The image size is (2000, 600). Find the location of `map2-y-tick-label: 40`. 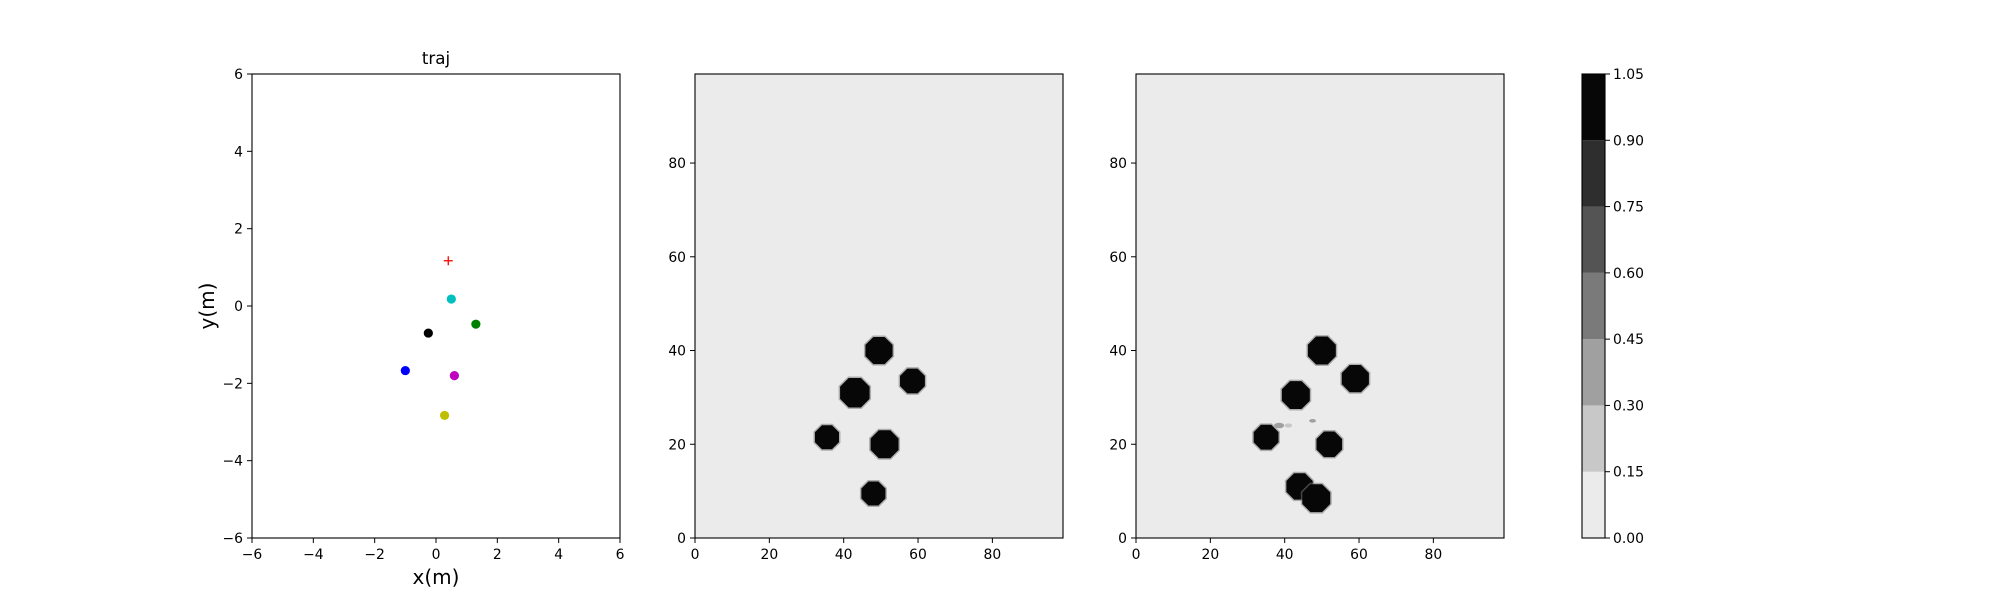

map2-y-tick-label: 40 is located at coordinates (1118, 352).